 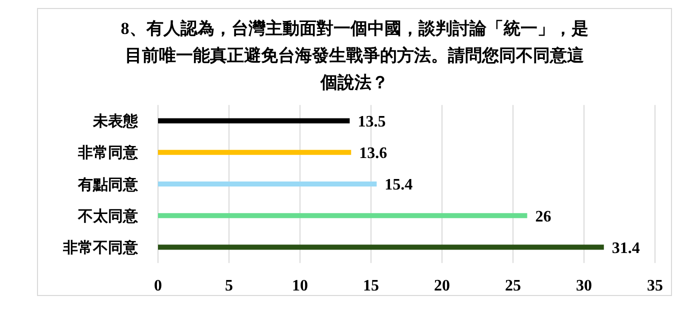 I want to click on x-tick-label: 10, so click(x=300, y=285).